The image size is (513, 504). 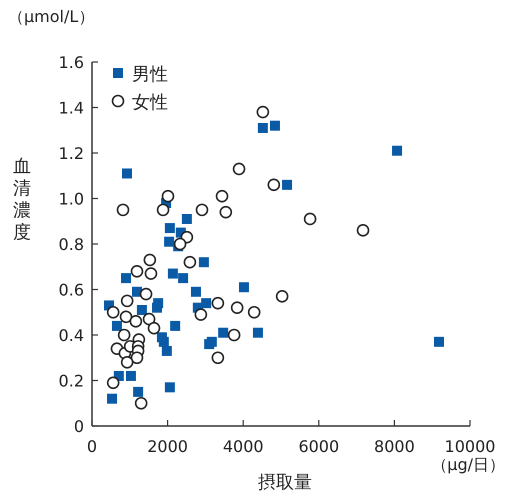 What do you see at coordinates (150, 102) in the screenshot?
I see `legend-label: 女性` at bounding box center [150, 102].